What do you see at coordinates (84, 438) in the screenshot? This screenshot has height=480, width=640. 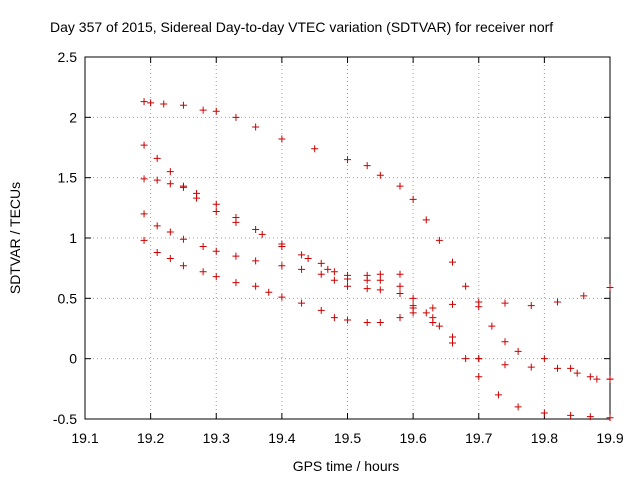 I see `x-tick-label: 19.1` at bounding box center [84, 438].